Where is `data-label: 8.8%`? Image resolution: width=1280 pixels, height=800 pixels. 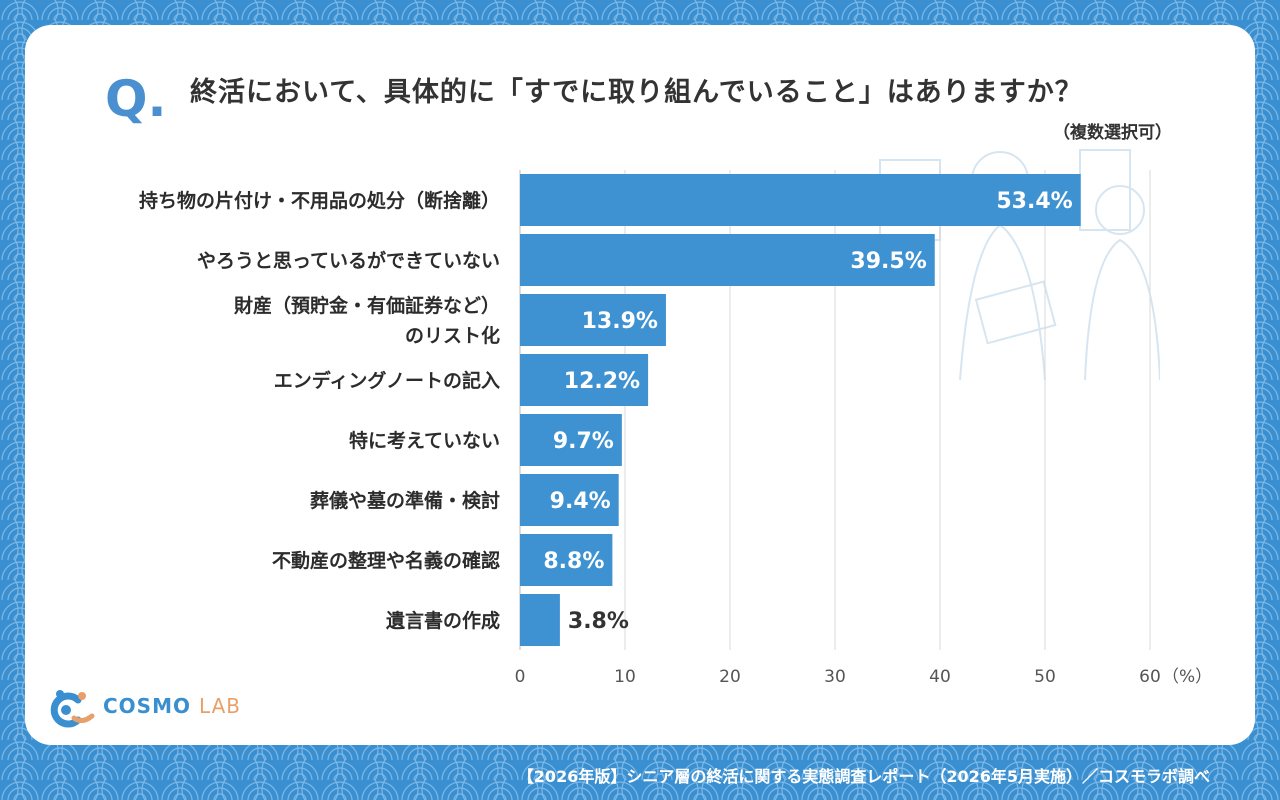
data-label: 8.8% is located at coordinates (573, 561).